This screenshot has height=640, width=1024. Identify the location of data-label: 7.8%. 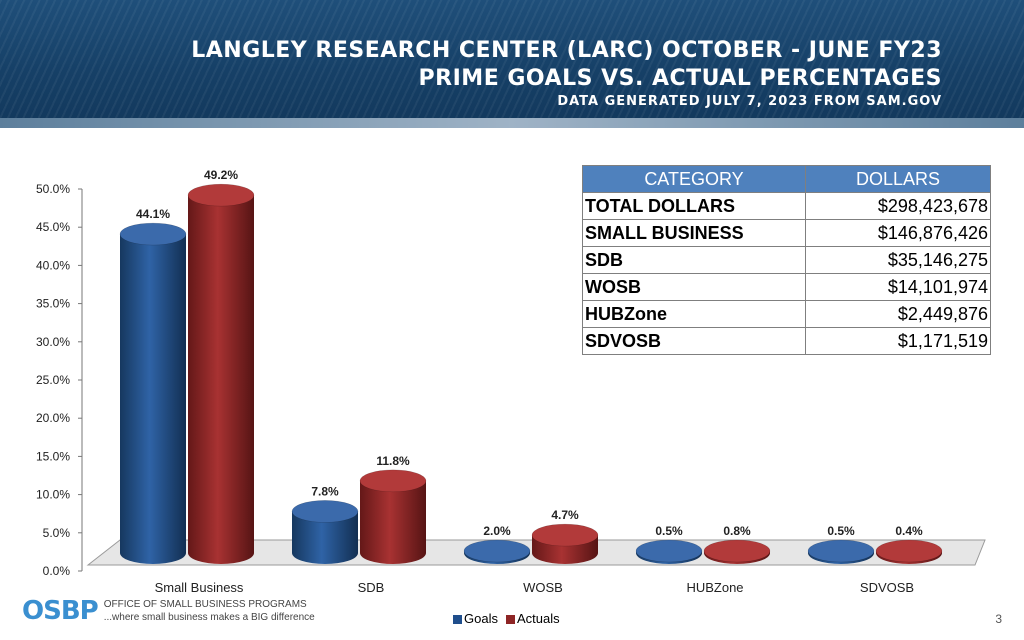
(325, 491).